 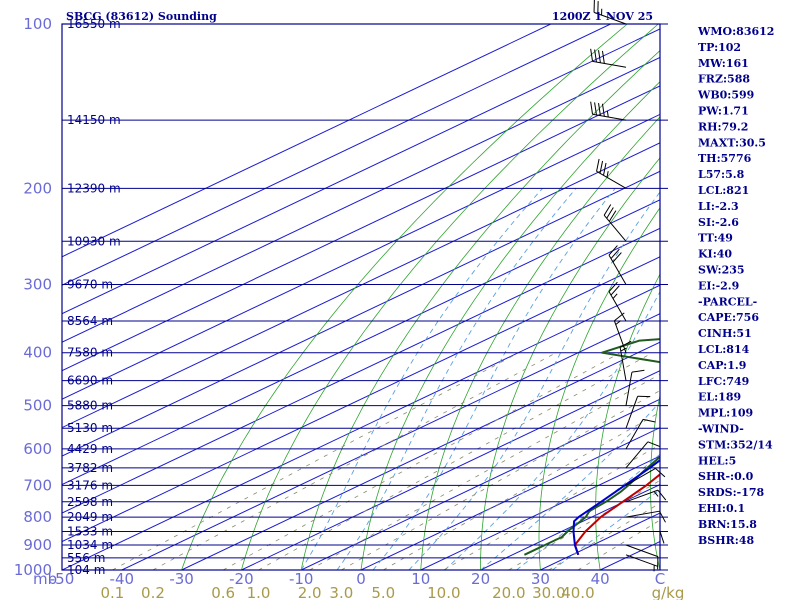 I want to click on pressure-tick-label: 300, so click(x=37, y=285).